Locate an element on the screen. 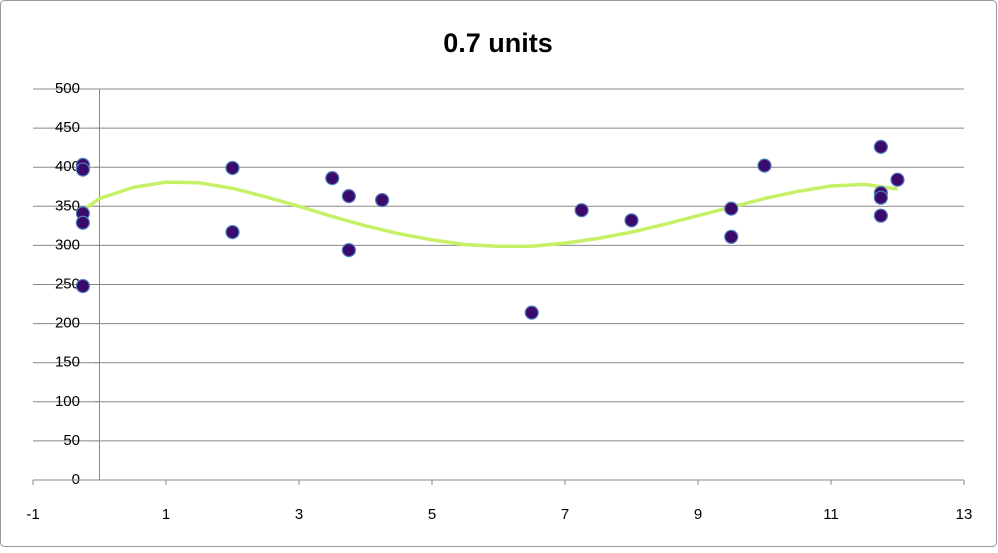 This screenshot has height=553, width=998. x-tick-label: 11 is located at coordinates (831, 514).